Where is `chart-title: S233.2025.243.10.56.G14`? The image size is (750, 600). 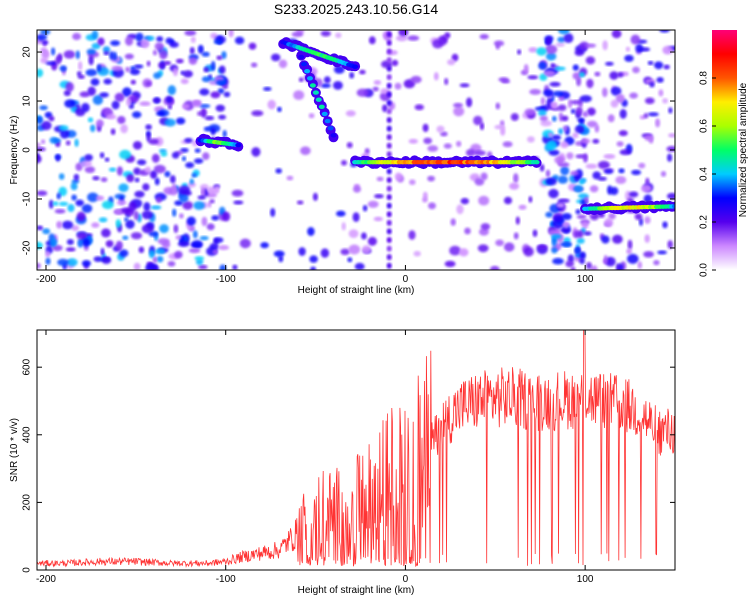
chart-title: S233.2025.243.10.56.G14 is located at coordinates (356, 9).